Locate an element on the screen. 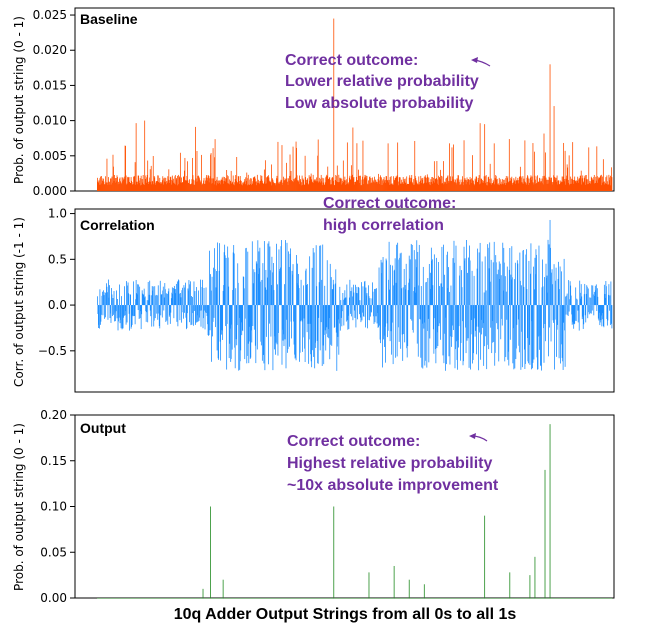 The height and width of the screenshot is (629, 647). y-tick-label: 0.025 is located at coordinates (50, 15).